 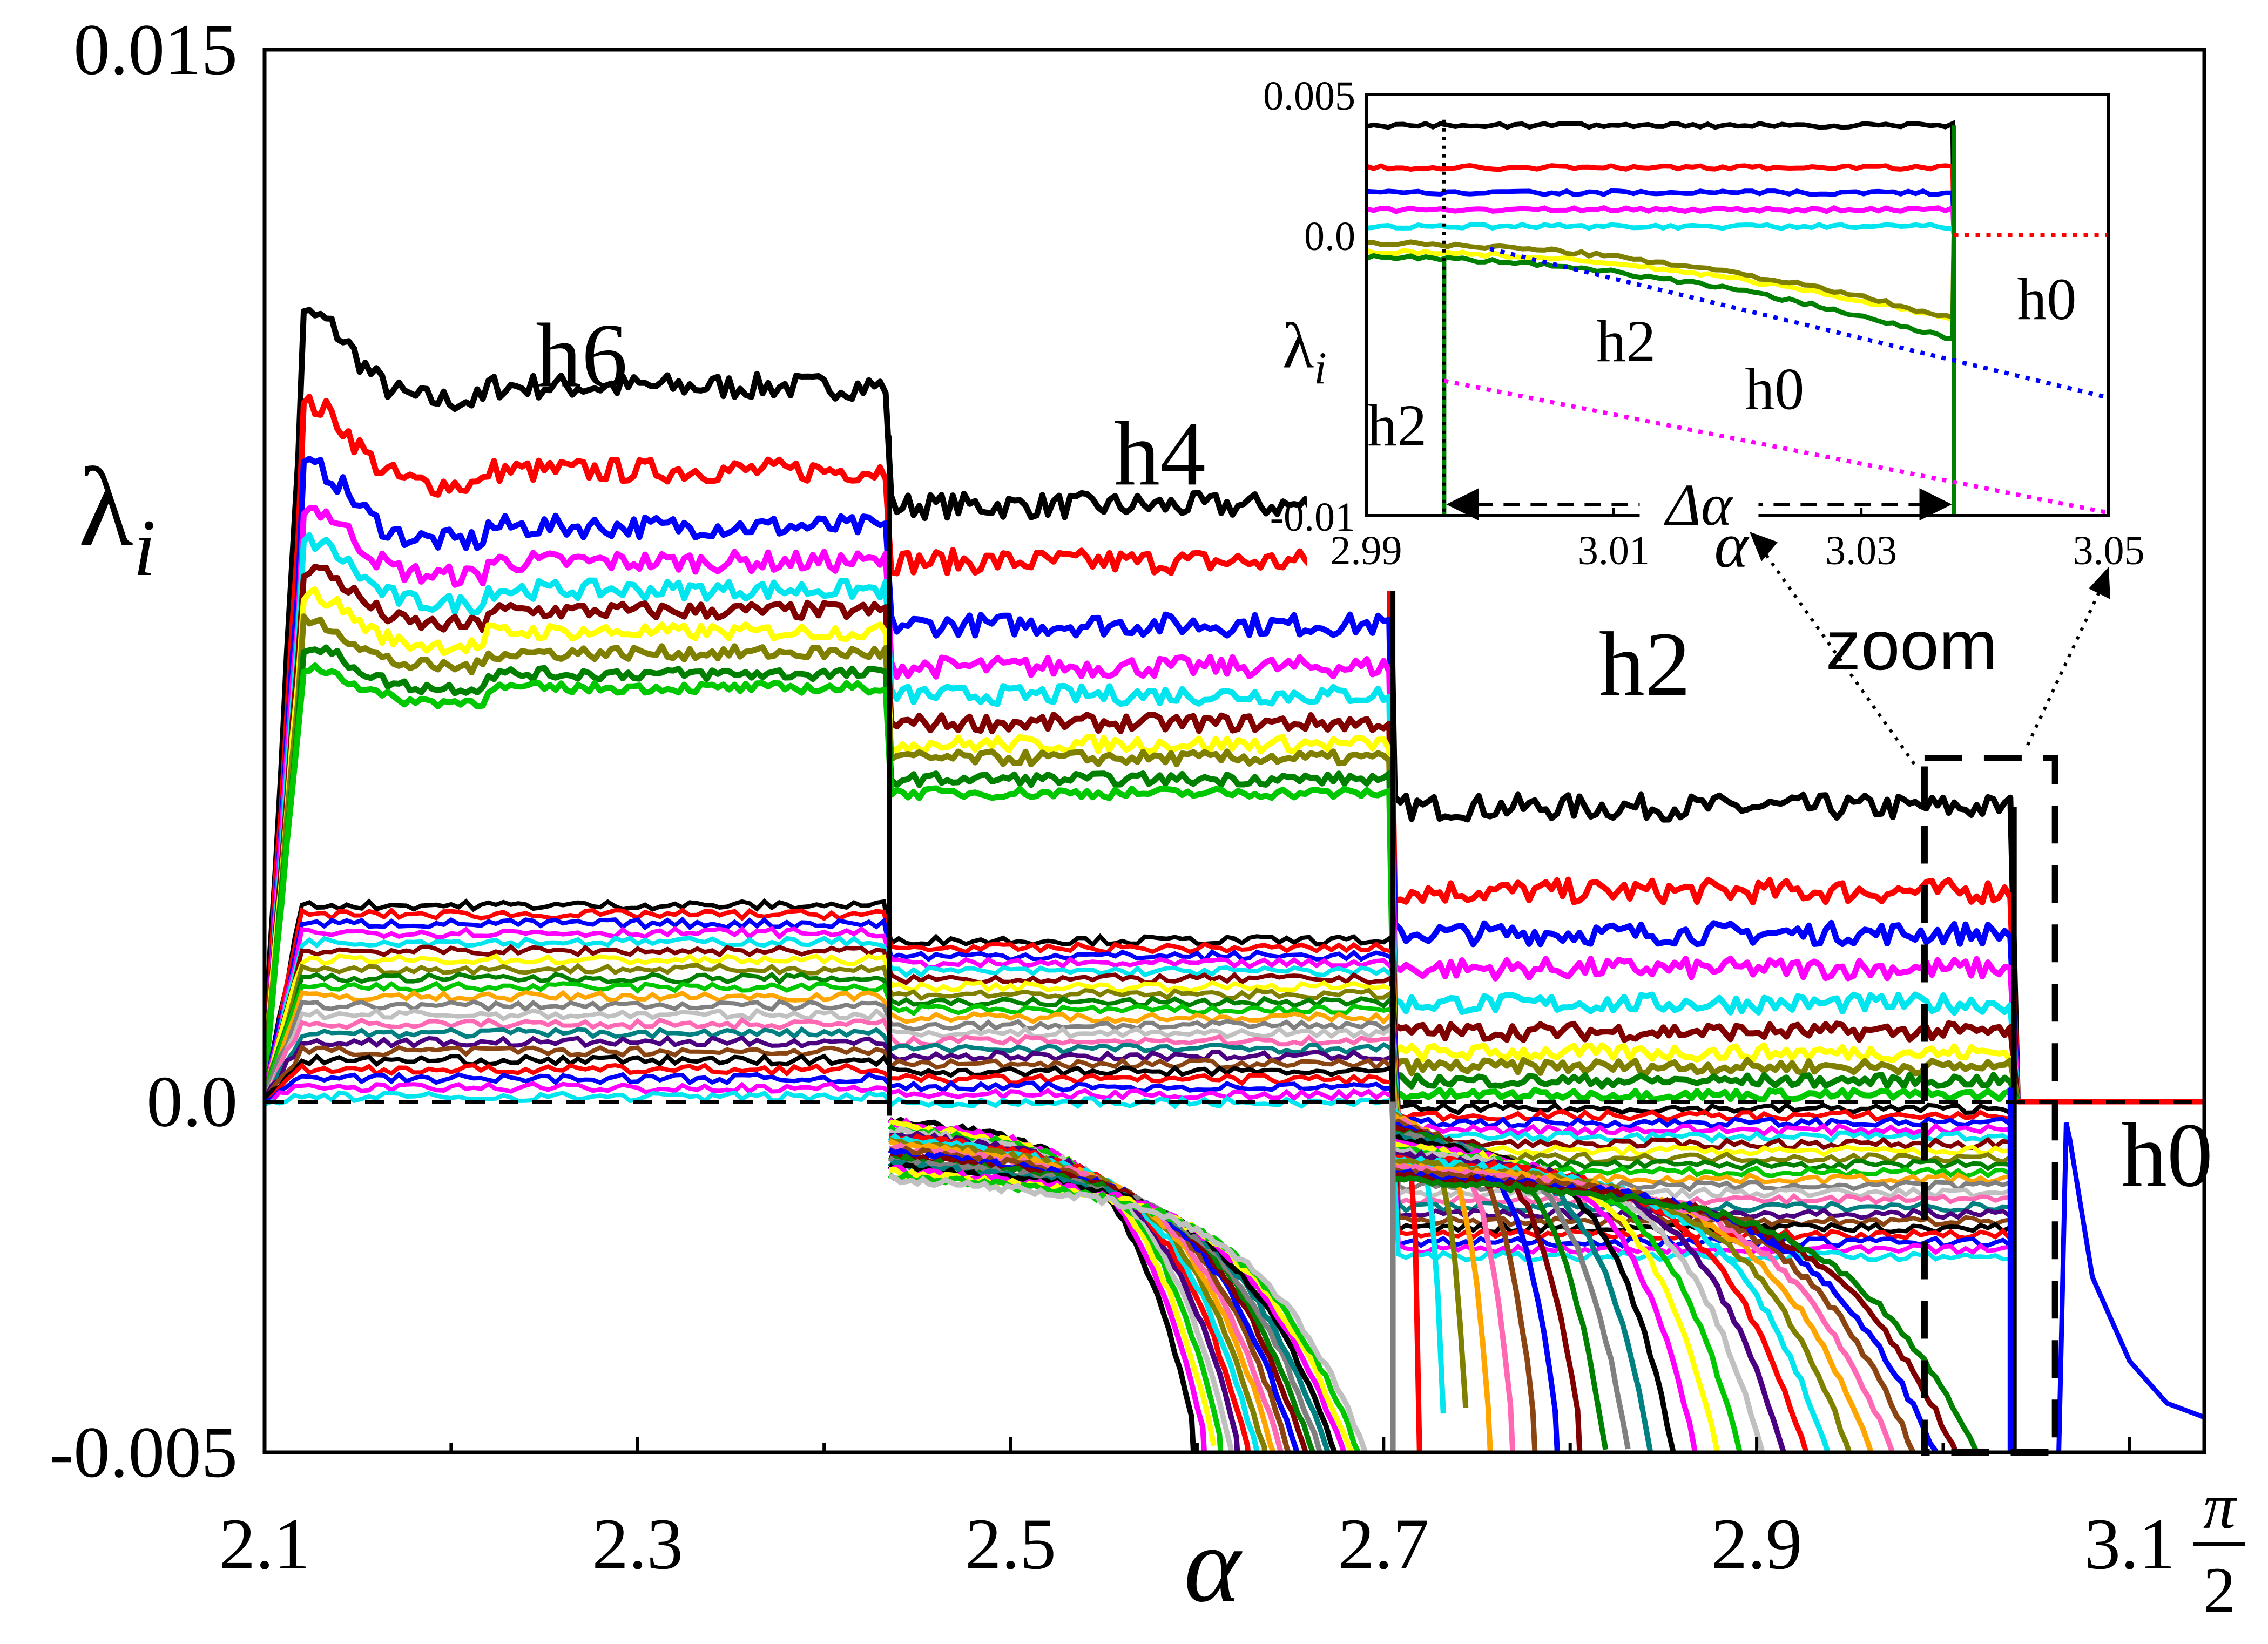 What do you see at coordinates (1775, 389) in the screenshot?
I see `inset-region-label-2: h0` at bounding box center [1775, 389].